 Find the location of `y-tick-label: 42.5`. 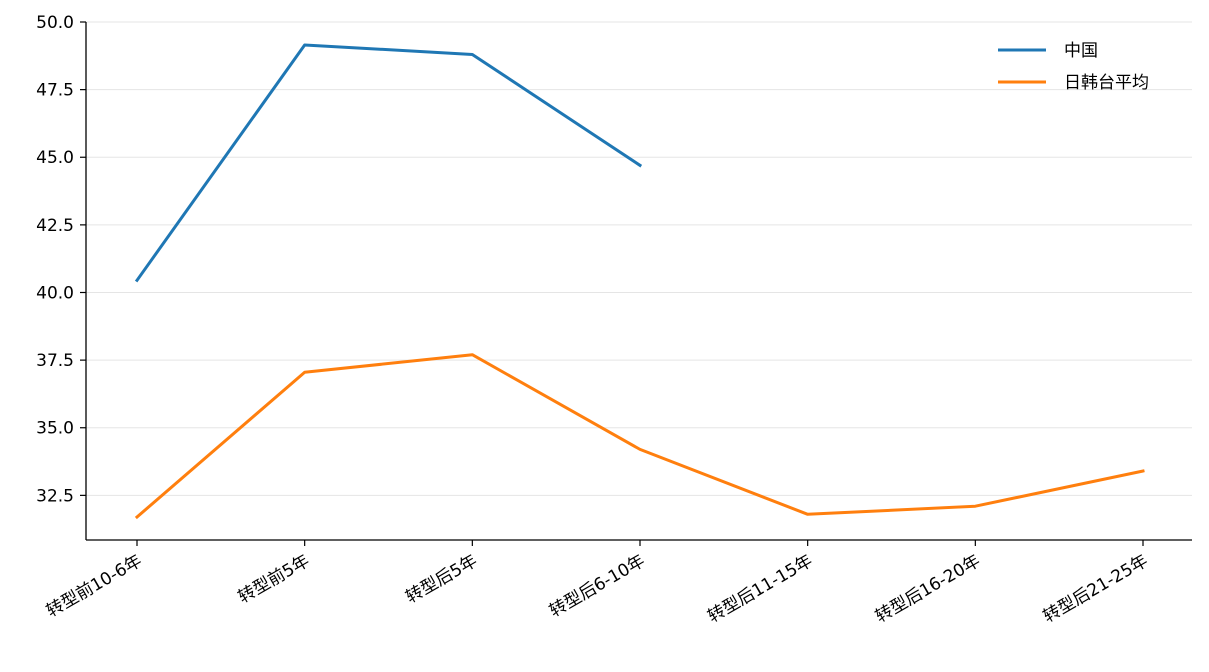

y-tick-label: 42.5 is located at coordinates (55, 226).